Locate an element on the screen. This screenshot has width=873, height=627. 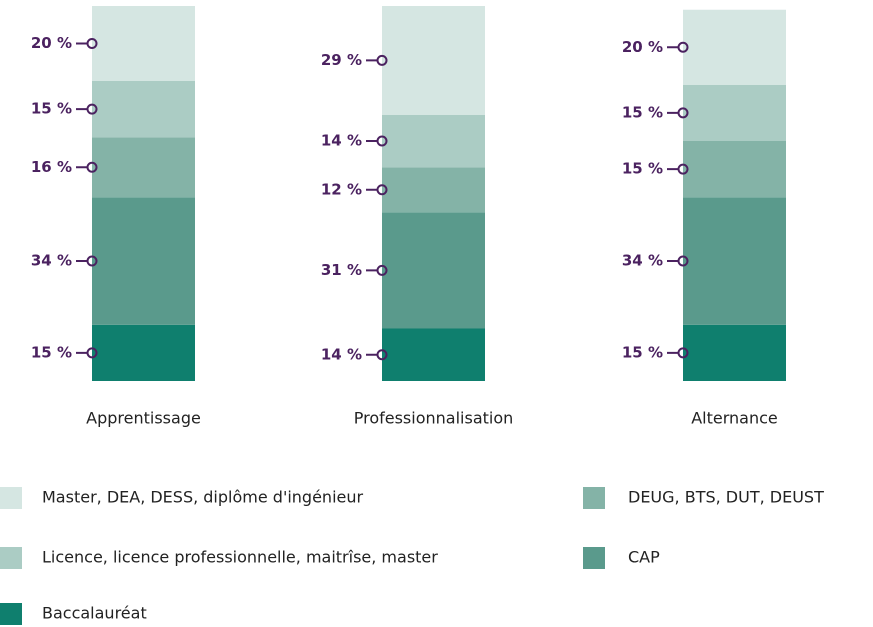
value-label: 12 % is located at coordinates (341, 189).